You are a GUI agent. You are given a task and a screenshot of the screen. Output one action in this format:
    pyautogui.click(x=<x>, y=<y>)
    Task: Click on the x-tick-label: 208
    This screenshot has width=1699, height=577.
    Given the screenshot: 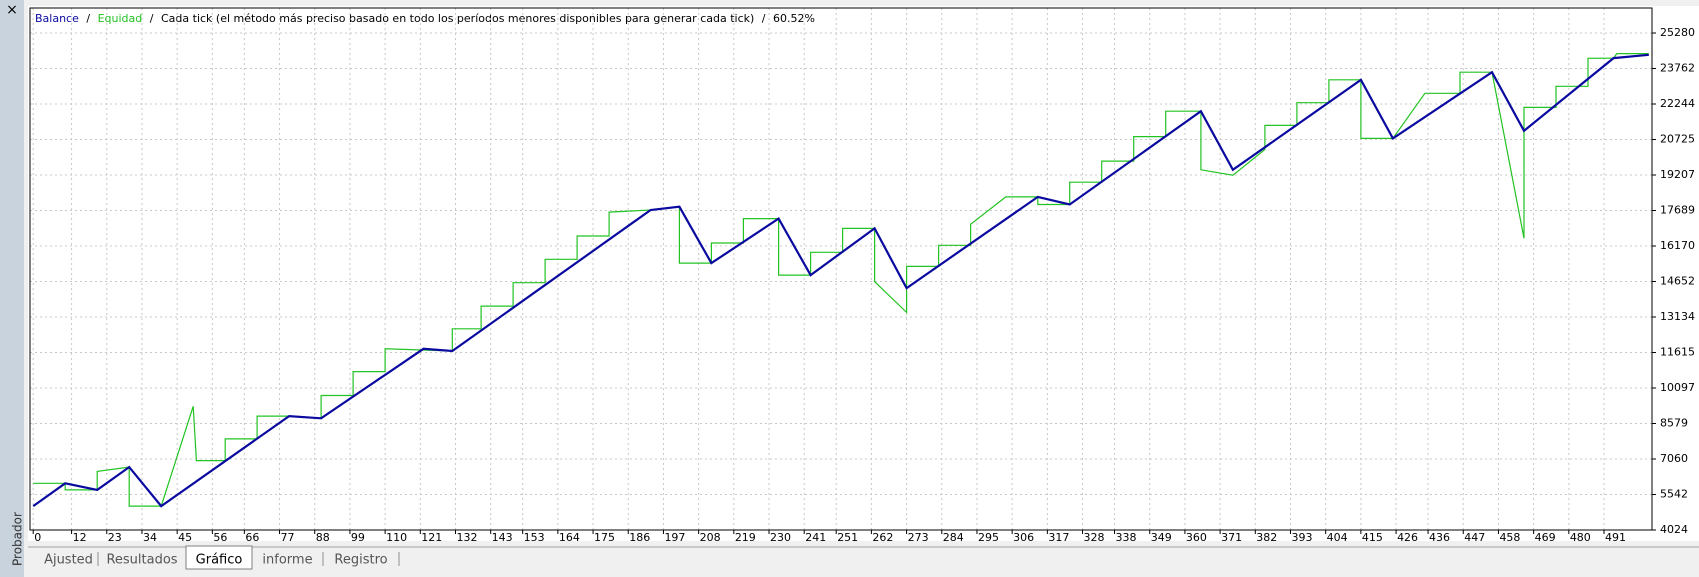 What is the action you would take?
    pyautogui.click(x=710, y=537)
    